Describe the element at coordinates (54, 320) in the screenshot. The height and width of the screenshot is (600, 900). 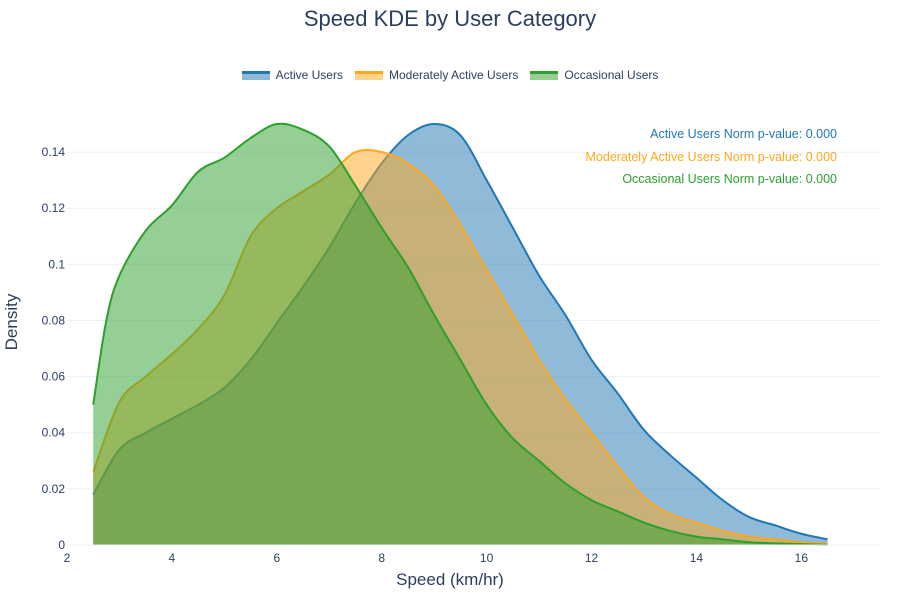
I see `y-tick-label: 0.08` at that location.